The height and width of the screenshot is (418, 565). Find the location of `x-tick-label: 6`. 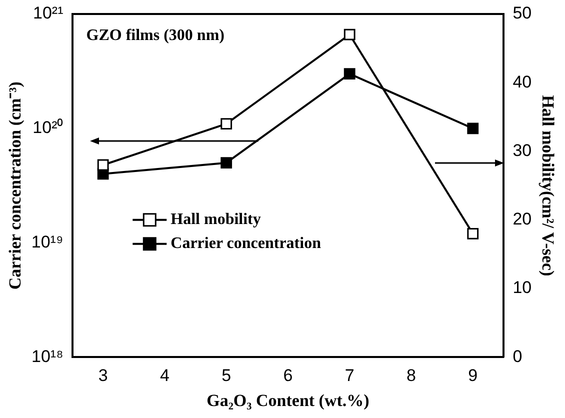

x-tick-label: 6 is located at coordinates (288, 376).